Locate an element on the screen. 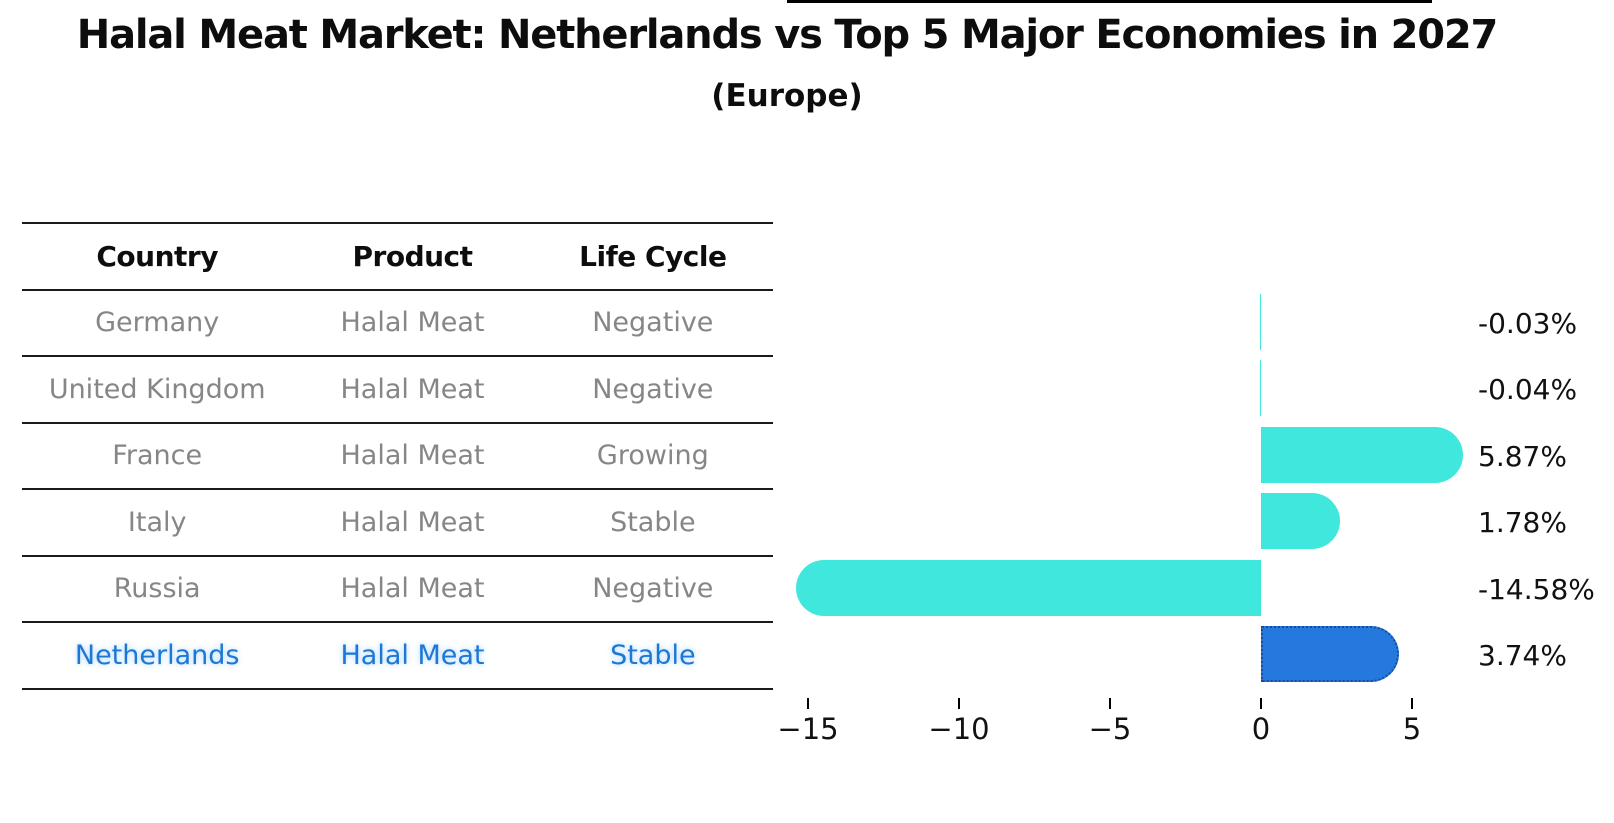 The image size is (1614, 823). x-tick-label: 0 is located at coordinates (1261, 729).